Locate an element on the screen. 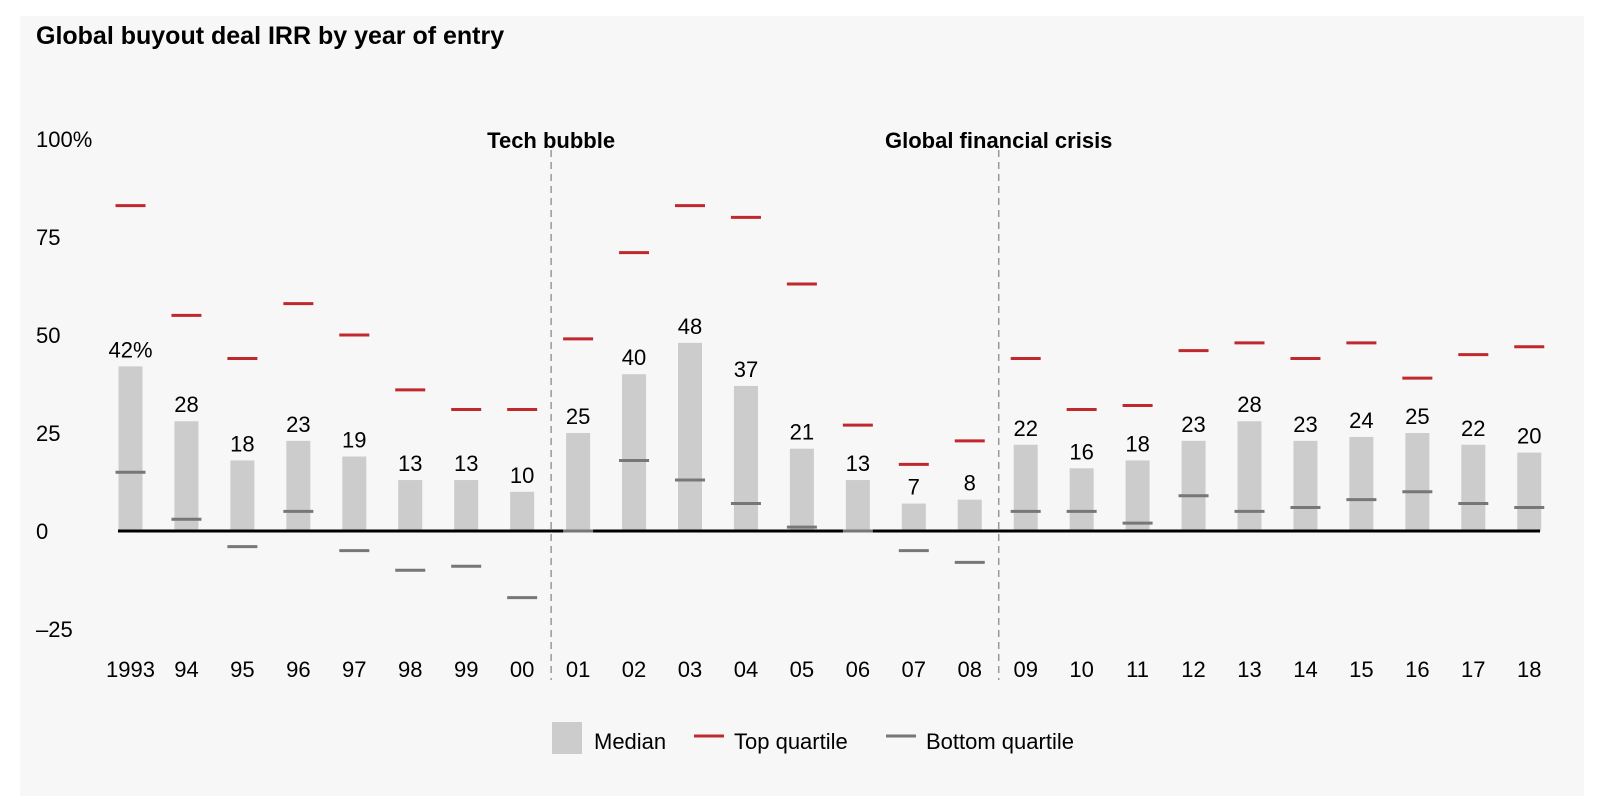  x-tick-label: 07 is located at coordinates (914, 669).